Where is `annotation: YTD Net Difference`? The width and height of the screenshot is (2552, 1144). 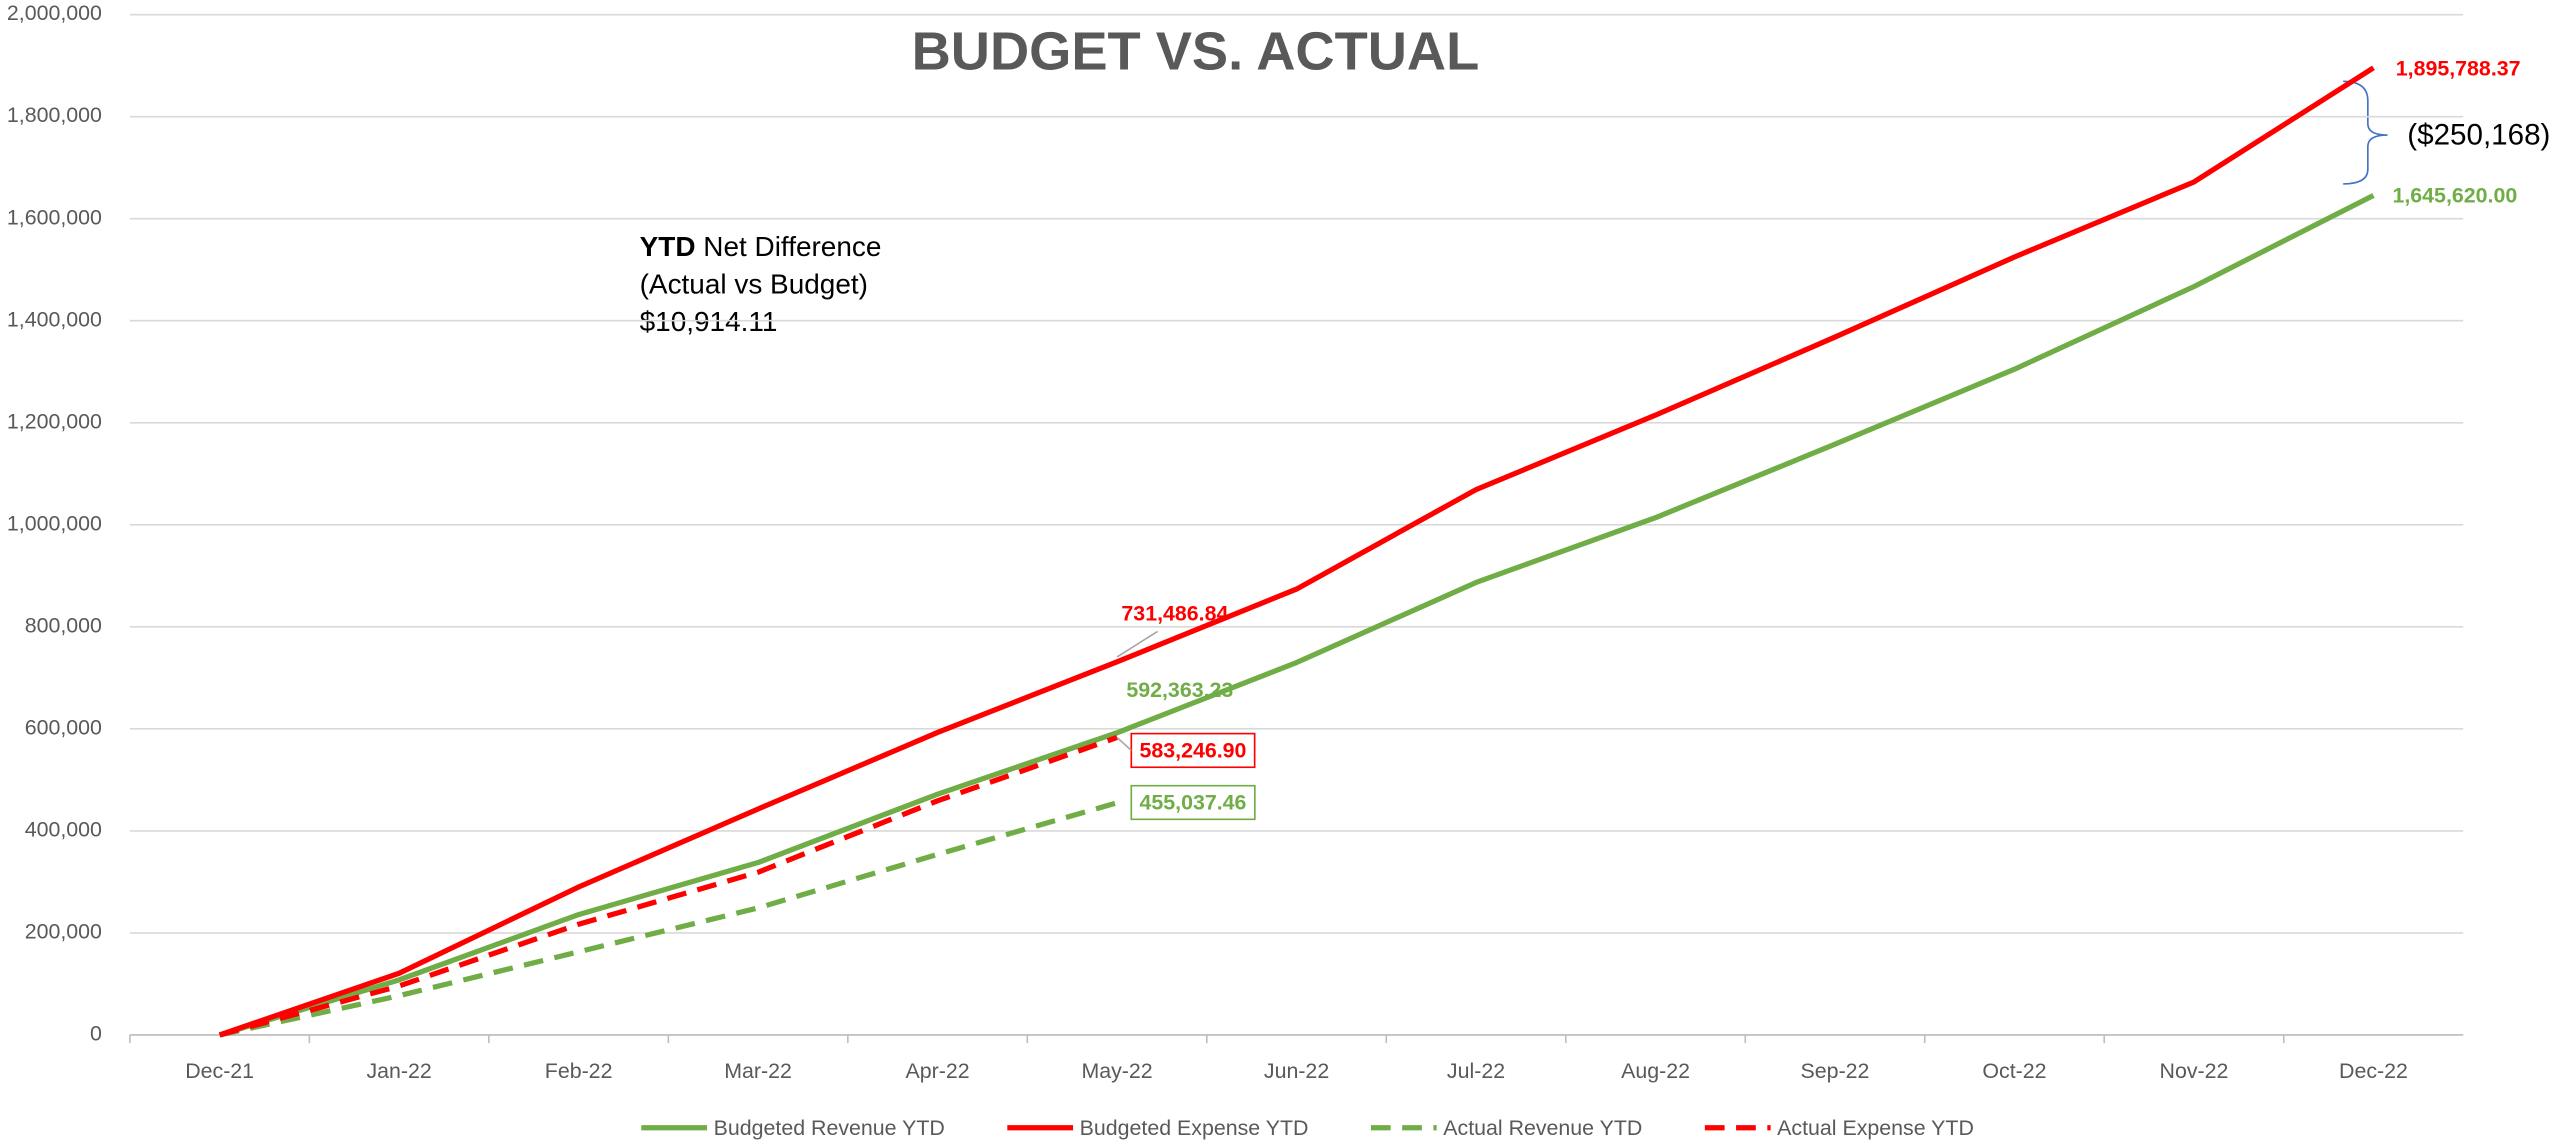
annotation: YTD Net Difference is located at coordinates (761, 246).